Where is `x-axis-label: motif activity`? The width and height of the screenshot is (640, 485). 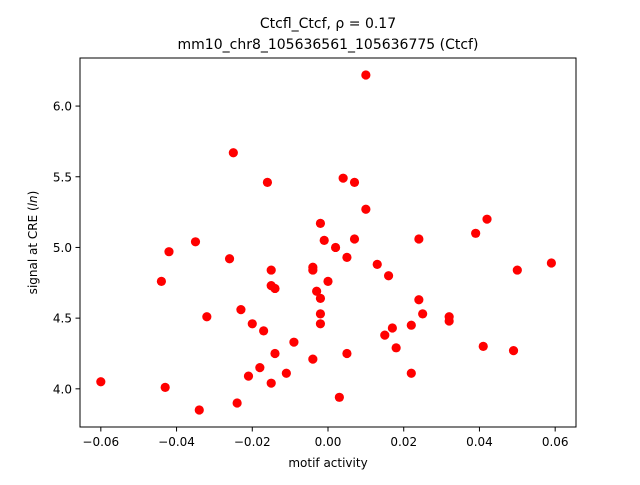 x-axis-label: motif activity is located at coordinates (327, 463).